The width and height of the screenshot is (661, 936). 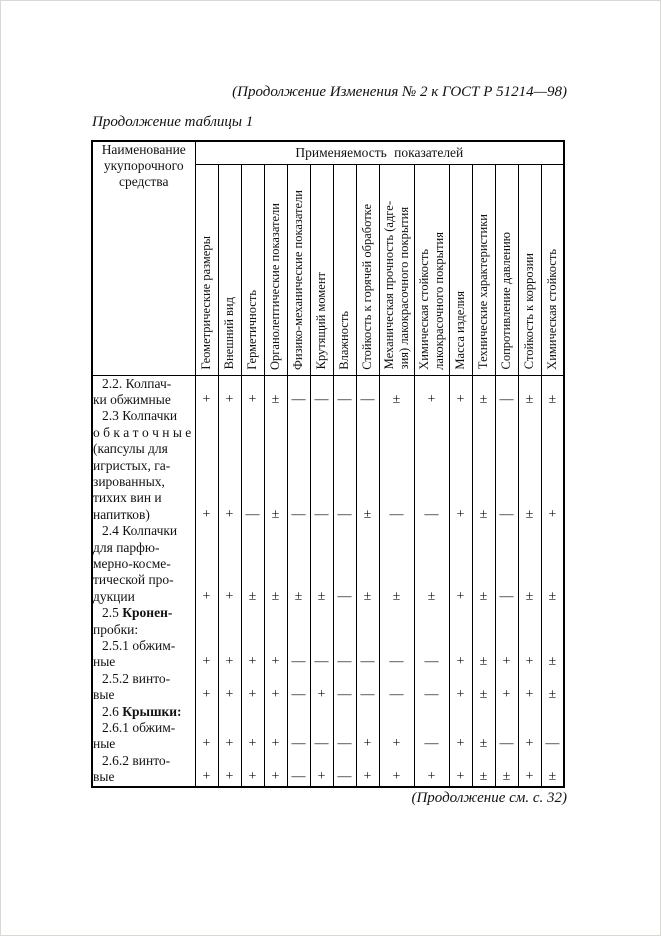 I want to click on table-row: 2.5 Кронен- пробки:, so click(x=328, y=621).